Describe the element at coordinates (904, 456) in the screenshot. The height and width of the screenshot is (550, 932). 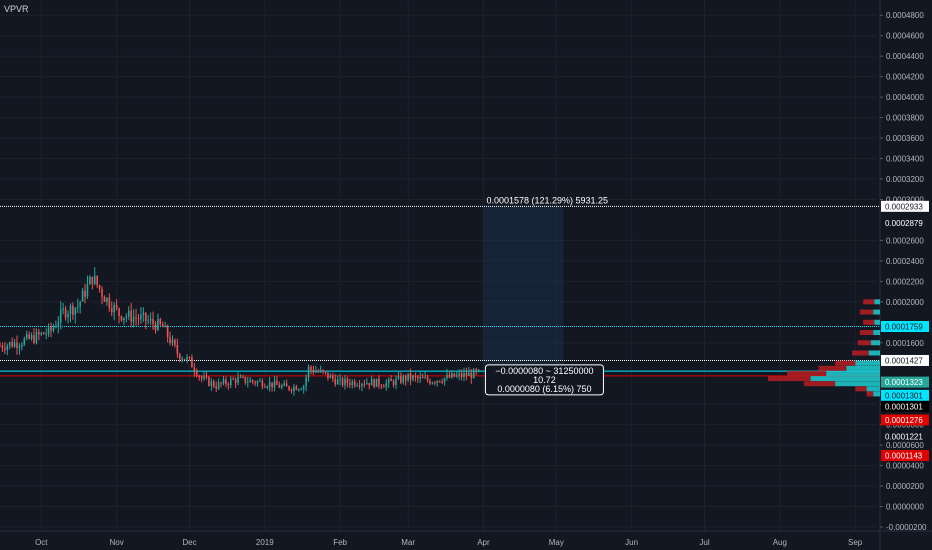
I see `price-tag-label: 0.0001143` at that location.